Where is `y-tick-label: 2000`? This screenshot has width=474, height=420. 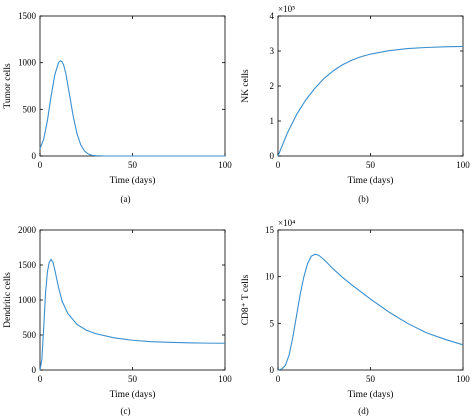
y-tick-label: 2000 is located at coordinates (27, 230).